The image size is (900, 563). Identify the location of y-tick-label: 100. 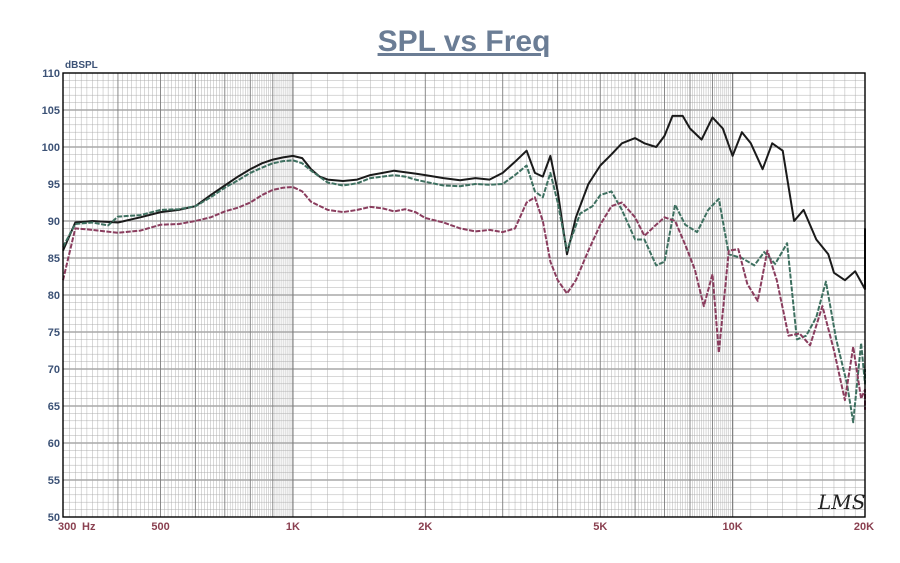
(51, 148).